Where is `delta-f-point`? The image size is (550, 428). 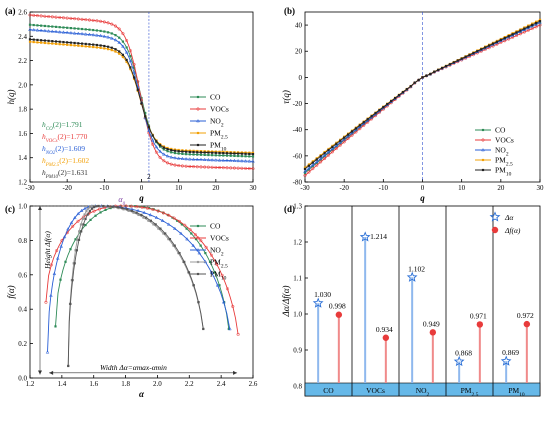 delta-f-point is located at coordinates (527, 324).